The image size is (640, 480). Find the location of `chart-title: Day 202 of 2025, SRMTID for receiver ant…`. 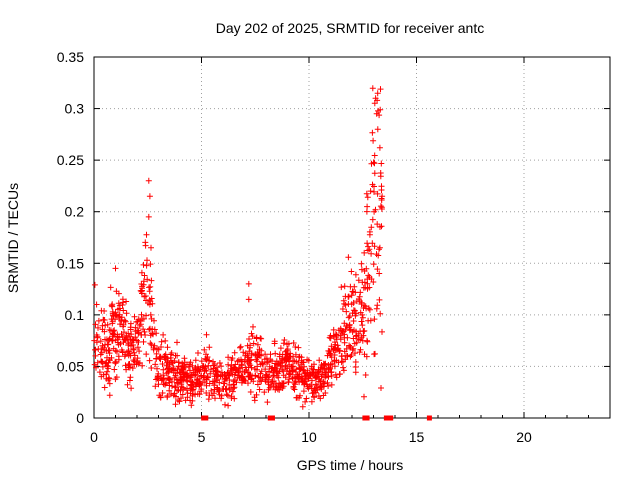

chart-title: Day 202 of 2025, SRMTID for receiver ant… is located at coordinates (350, 28).